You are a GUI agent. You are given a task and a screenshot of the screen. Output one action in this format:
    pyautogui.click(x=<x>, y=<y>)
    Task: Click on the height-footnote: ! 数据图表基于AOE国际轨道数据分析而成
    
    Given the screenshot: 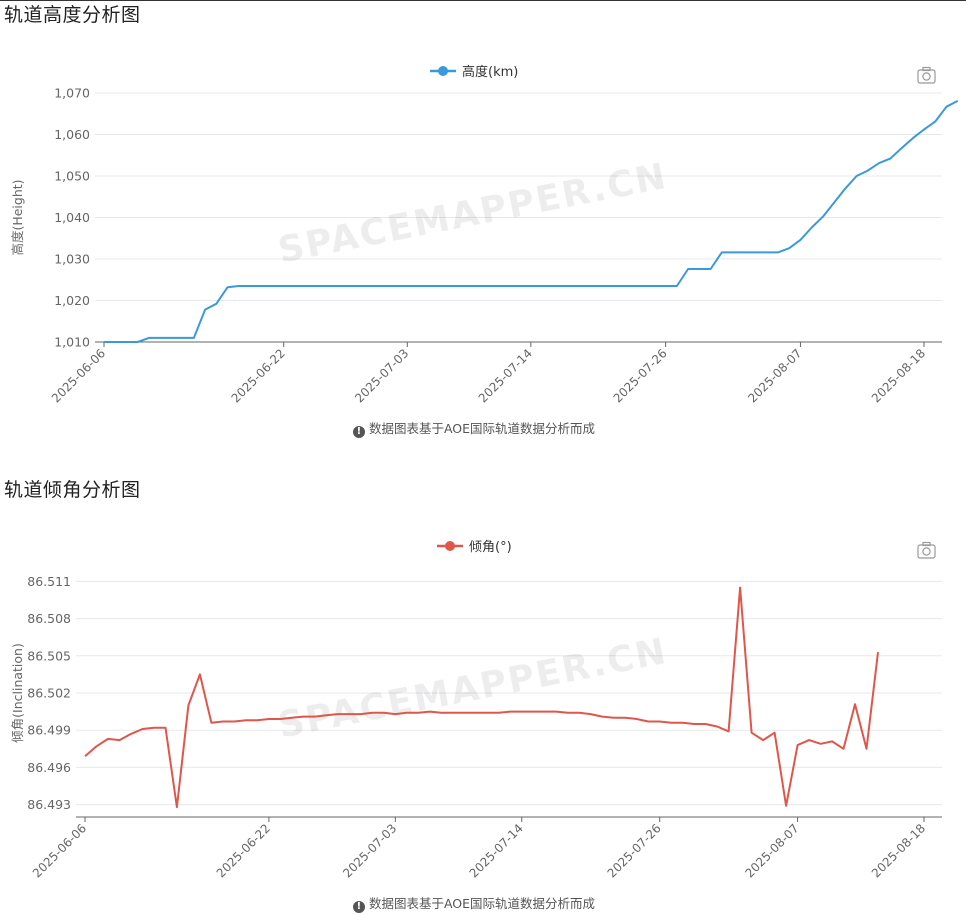 What is the action you would take?
    pyautogui.click(x=474, y=428)
    